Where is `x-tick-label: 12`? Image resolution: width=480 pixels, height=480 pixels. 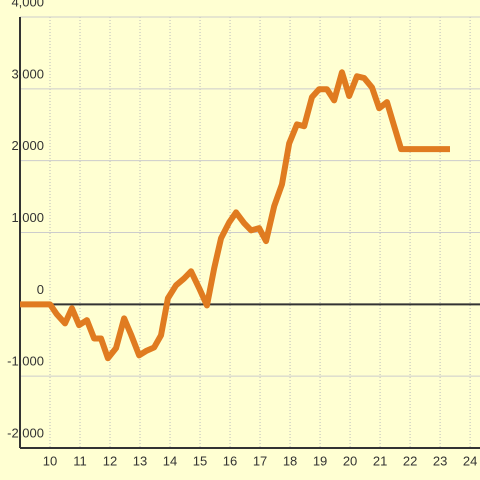 x-tick-label: 12 is located at coordinates (110, 460).